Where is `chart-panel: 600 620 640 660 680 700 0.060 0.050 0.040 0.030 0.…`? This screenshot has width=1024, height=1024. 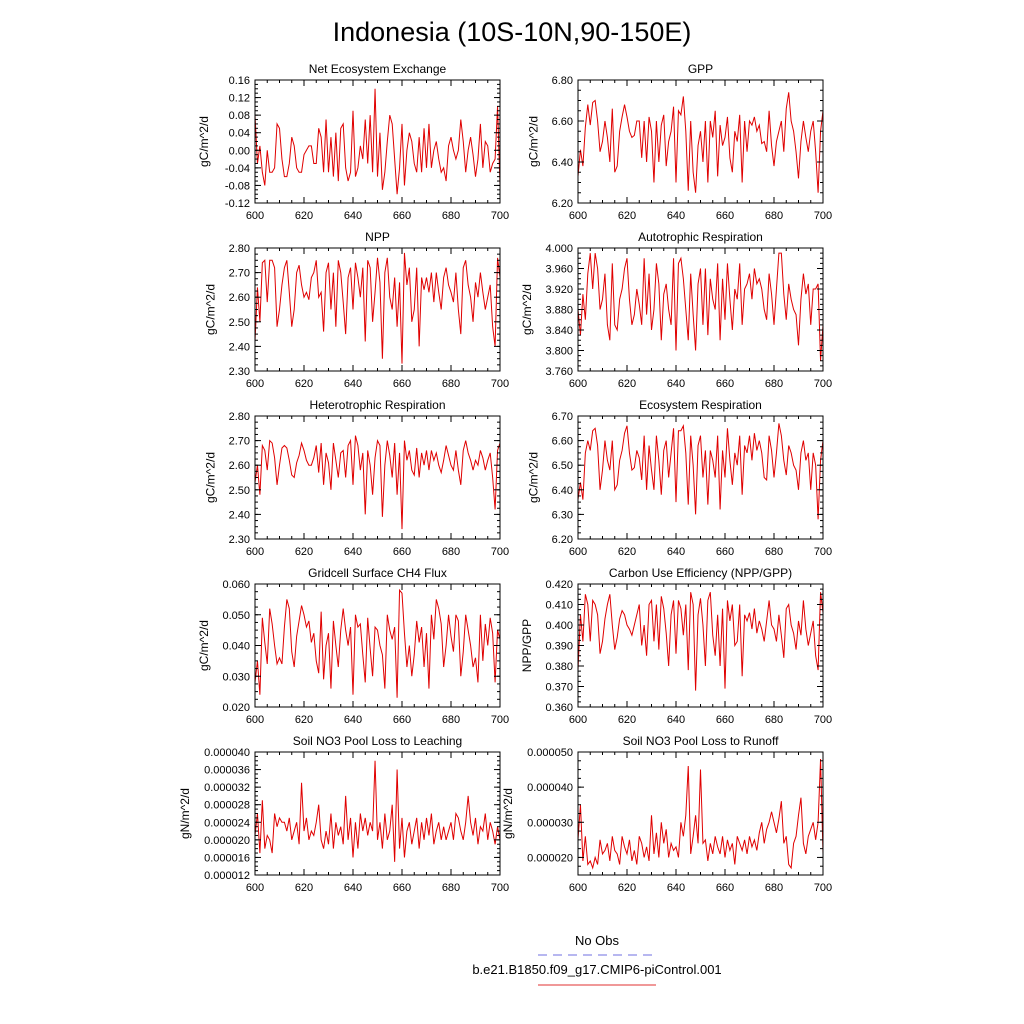
chart-panel: 600 620 640 660 680 700 0.060 0.050 0.040 0.030 0.… is located at coordinates (353, 646).